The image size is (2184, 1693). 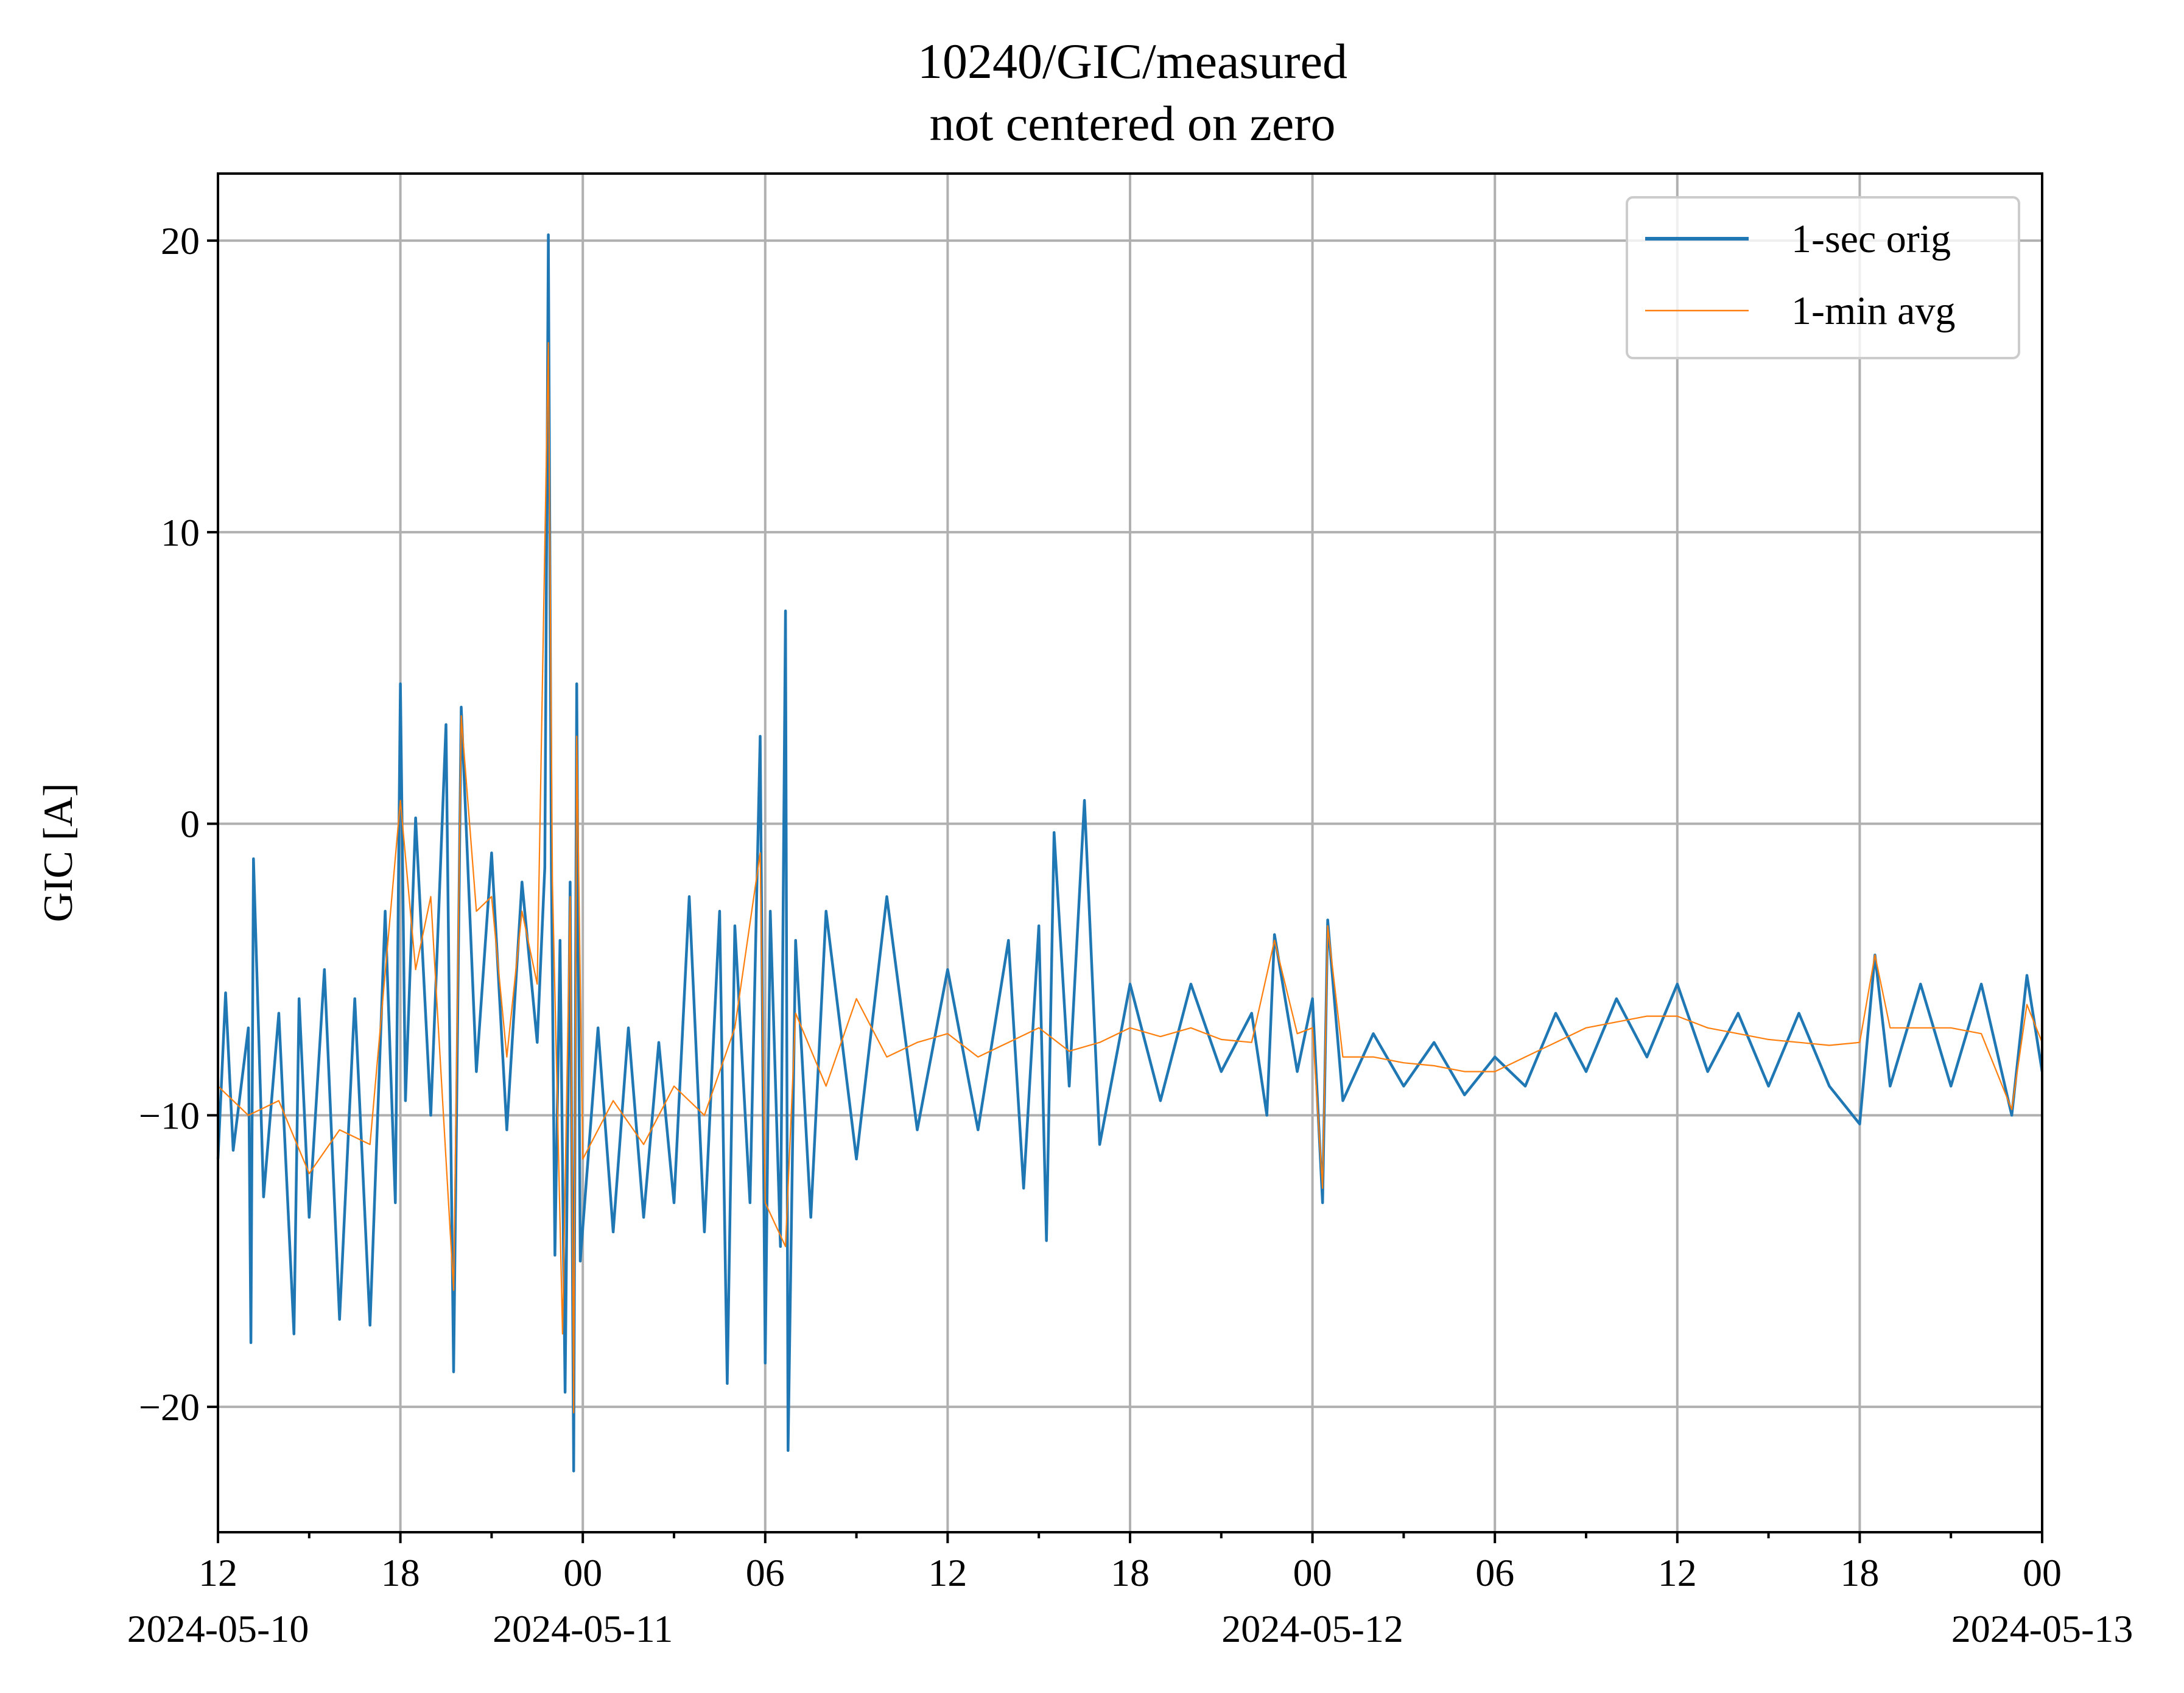 What do you see at coordinates (169, 1407) in the screenshot?
I see `y-tick-label: −20` at bounding box center [169, 1407].